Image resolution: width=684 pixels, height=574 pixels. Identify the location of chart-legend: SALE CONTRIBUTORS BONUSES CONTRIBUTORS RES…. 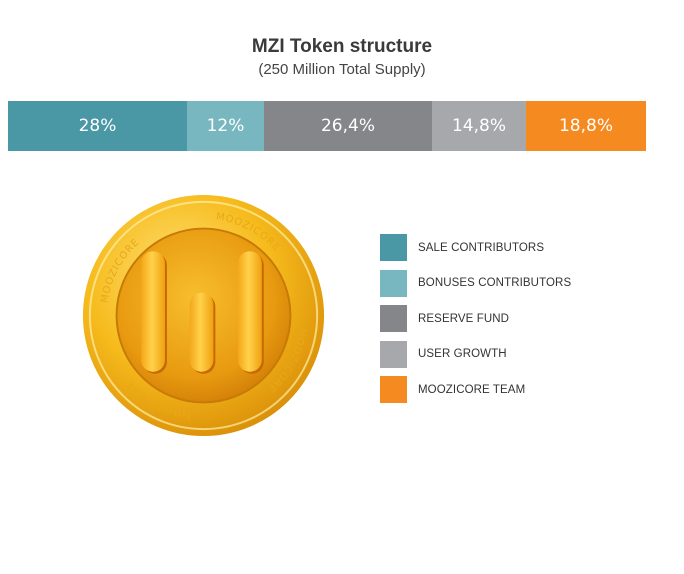
(525, 323).